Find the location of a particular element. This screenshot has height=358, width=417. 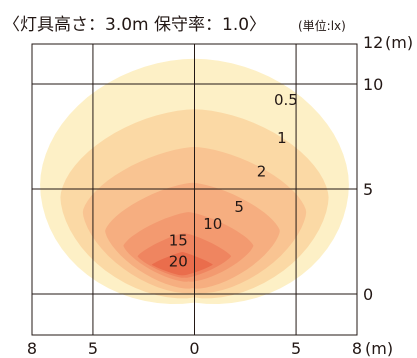

contour-label: 0.5 is located at coordinates (286, 100).